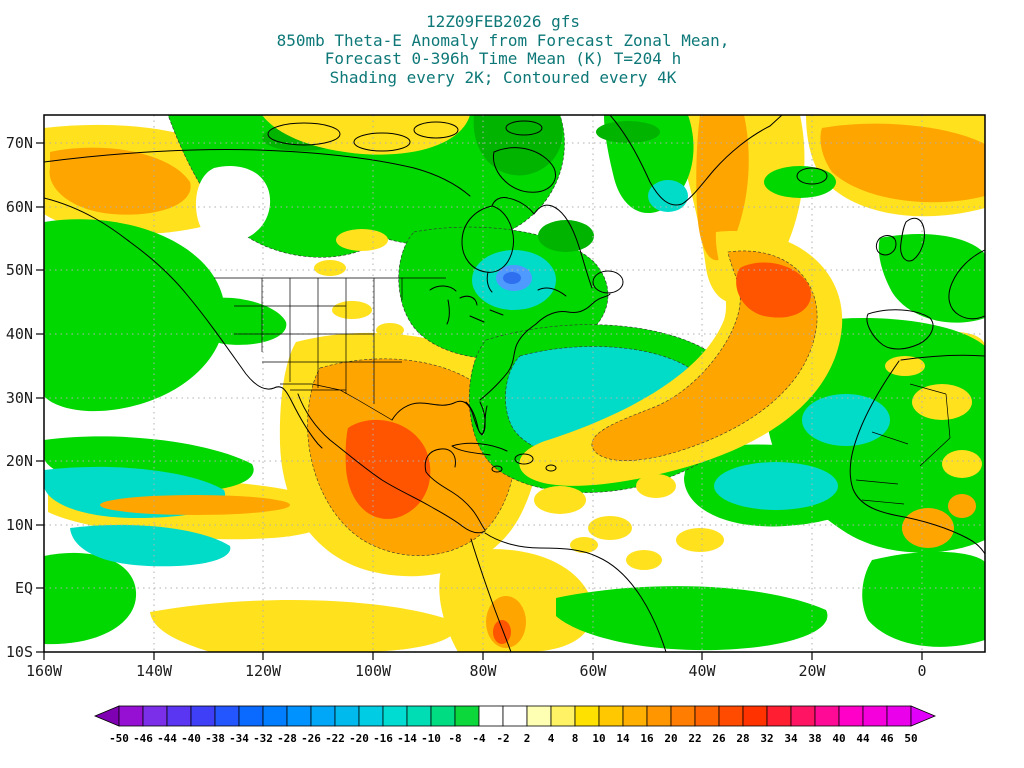  Describe the element at coordinates (479, 738) in the screenshot. I see `colorbar-tick-label: -4` at that location.